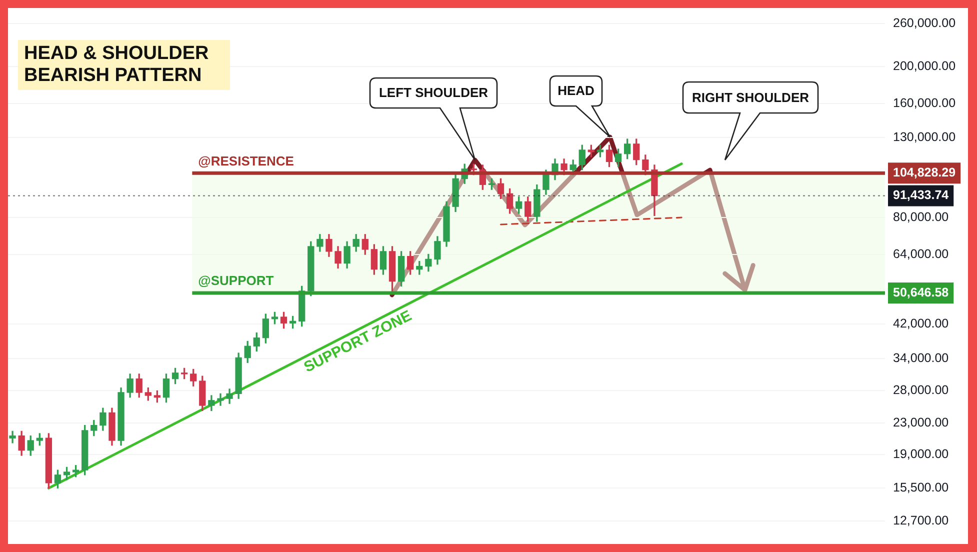 The height and width of the screenshot is (552, 977). I want to click on y-tick-label: 64,000.00, so click(921, 253).